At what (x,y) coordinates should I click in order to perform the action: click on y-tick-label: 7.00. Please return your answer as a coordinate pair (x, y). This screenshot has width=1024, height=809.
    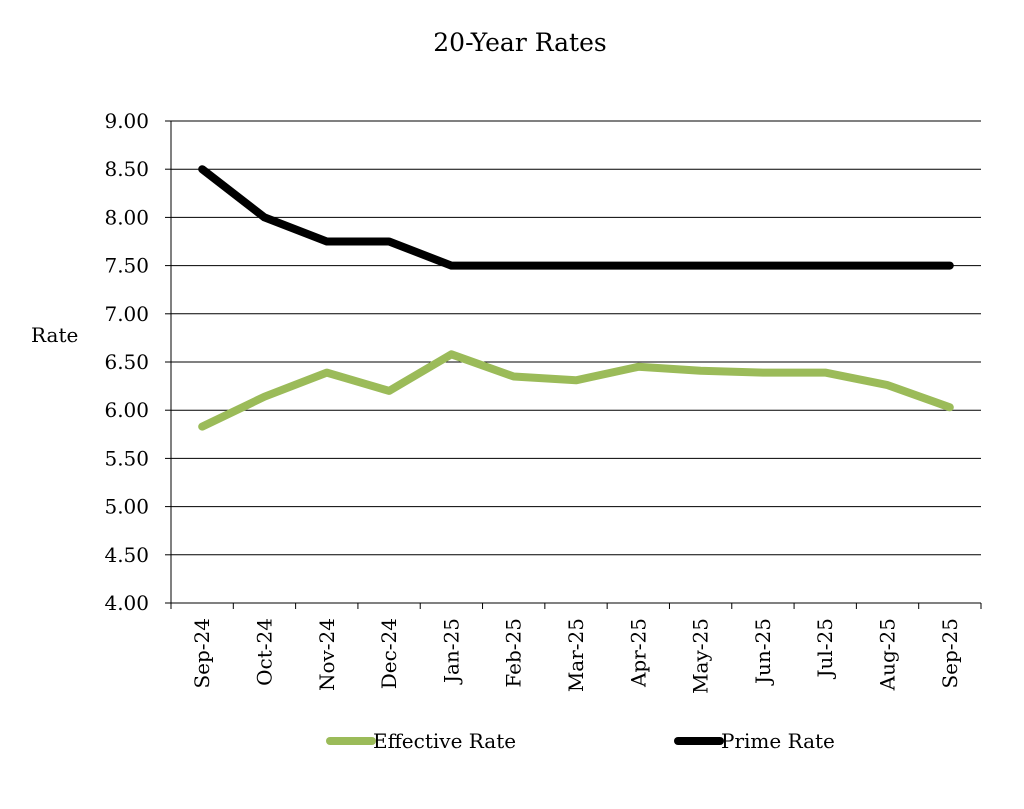
    Looking at the image, I should click on (126, 314).